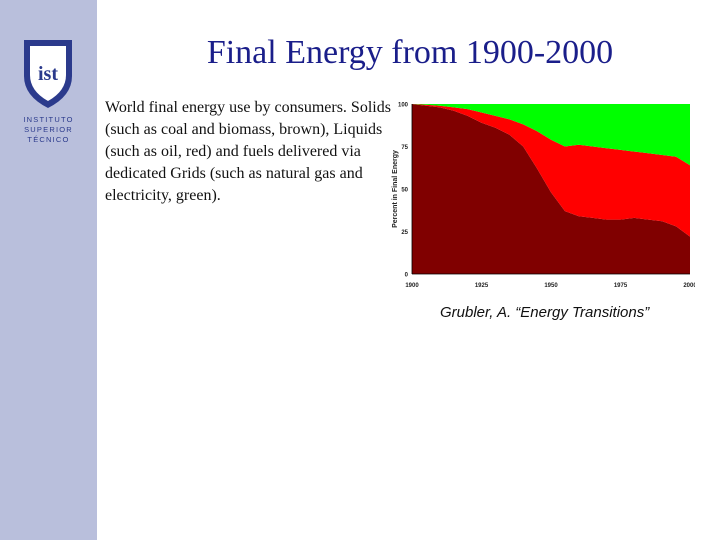 The width and height of the screenshot is (720, 540). Describe the element at coordinates (545, 312) in the screenshot. I see `citation: Grubler, A. “Energy Transitions”` at that location.